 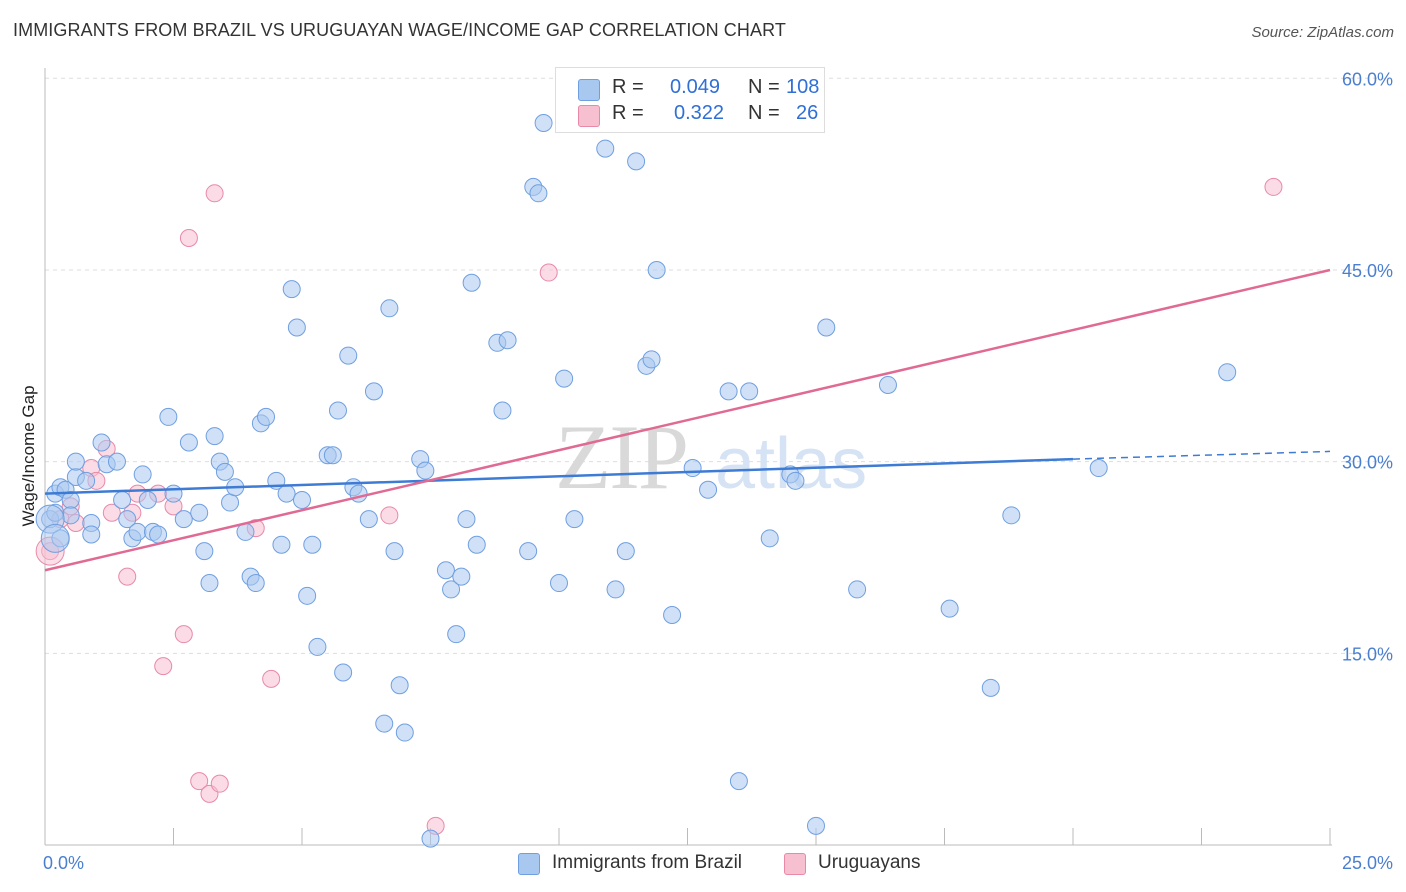 What do you see at coordinates (1322, 32) in the screenshot?
I see `source-label: Source: ZipAtlas.com` at bounding box center [1322, 32].